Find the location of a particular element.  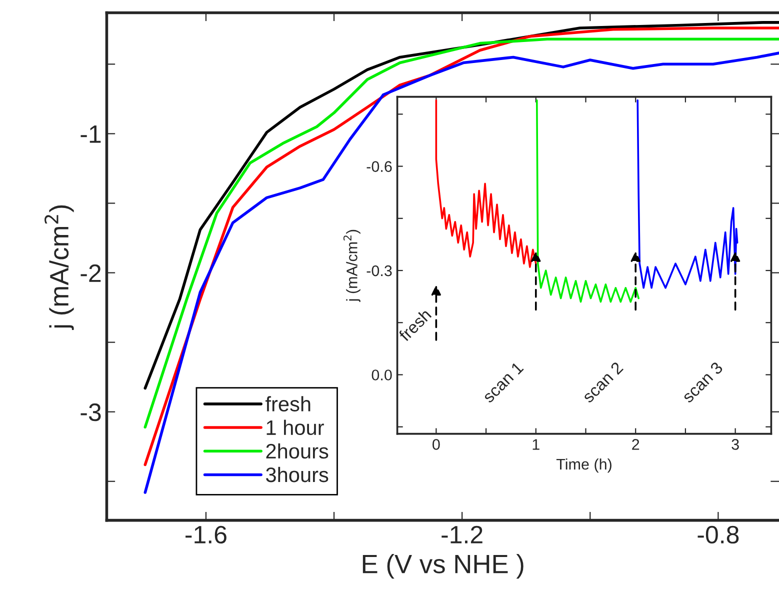

x-tick-label: 2 is located at coordinates (636, 444).